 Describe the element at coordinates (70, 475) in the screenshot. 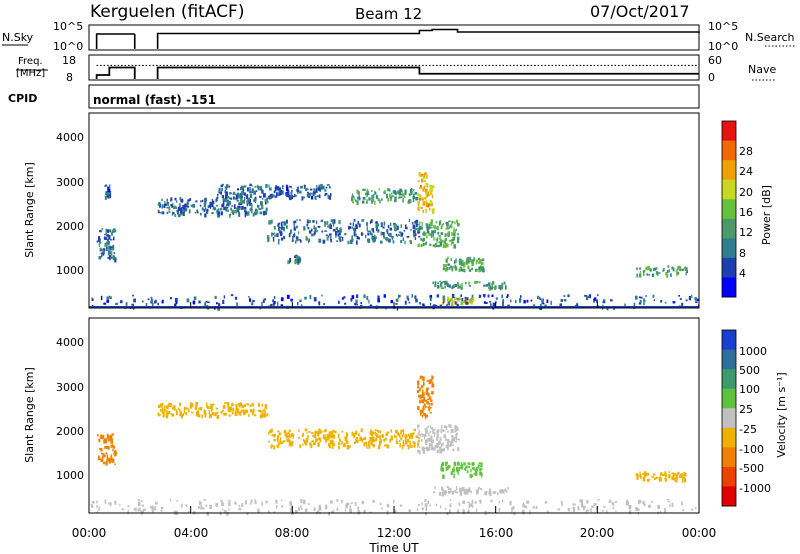

I see `velocity-ytick-1000: 1000` at that location.